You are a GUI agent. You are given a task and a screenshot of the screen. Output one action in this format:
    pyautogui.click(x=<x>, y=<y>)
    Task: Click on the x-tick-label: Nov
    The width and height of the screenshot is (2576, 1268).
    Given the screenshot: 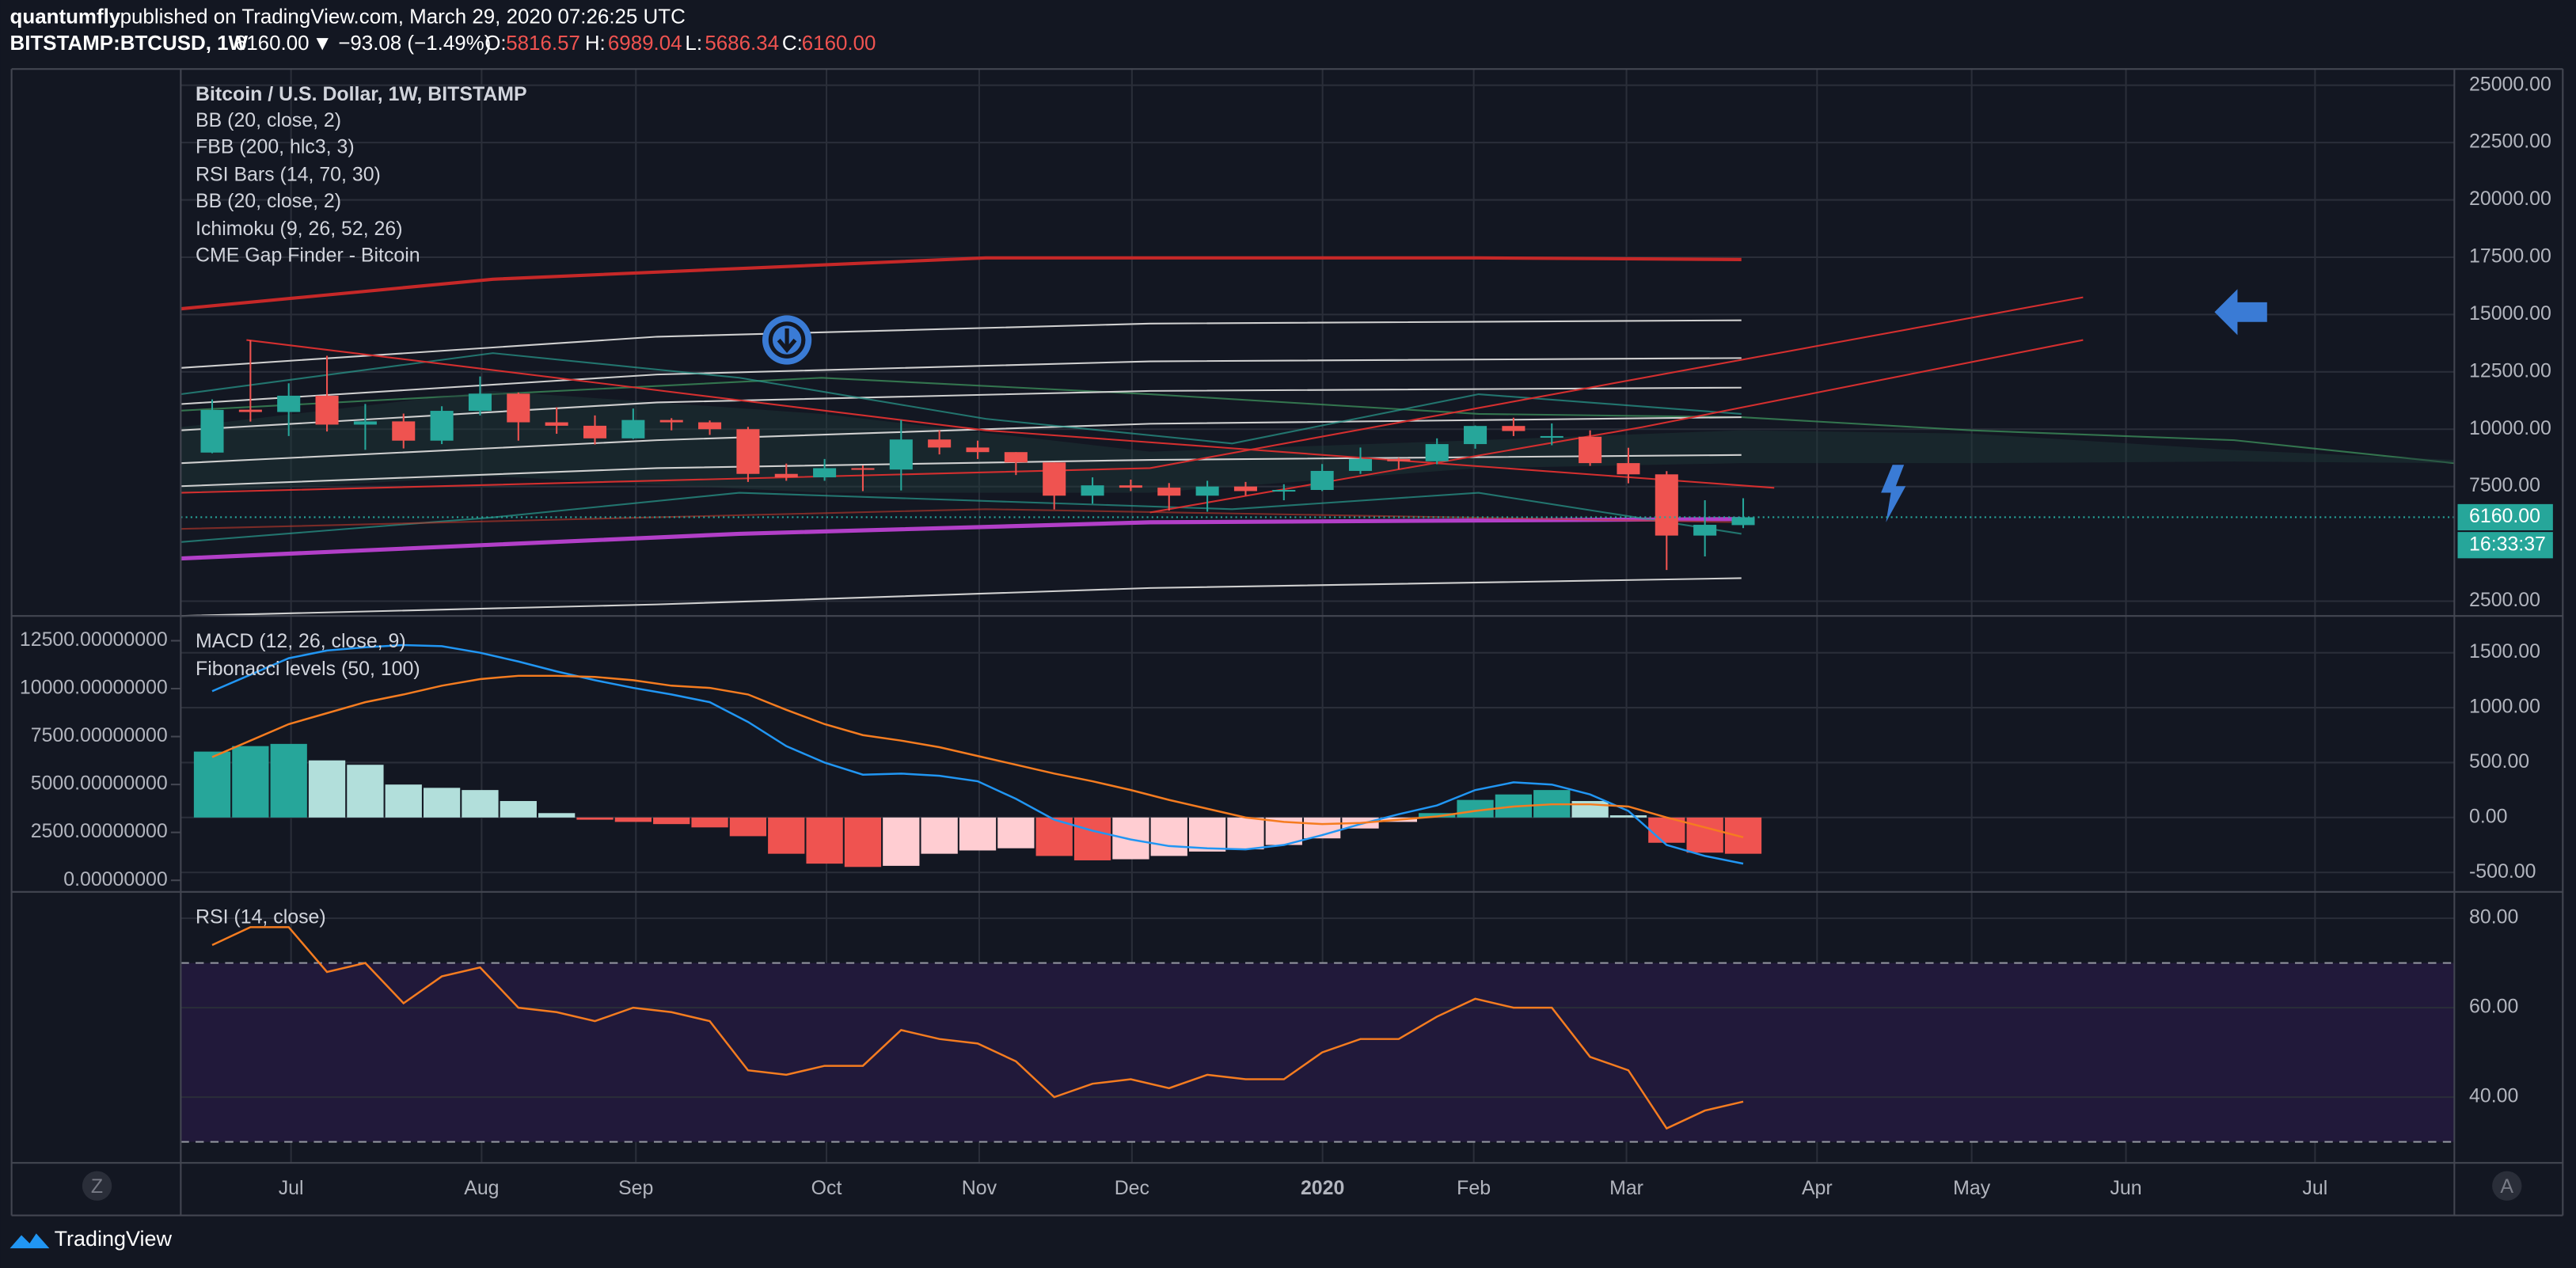 What is the action you would take?
    pyautogui.click(x=979, y=1188)
    